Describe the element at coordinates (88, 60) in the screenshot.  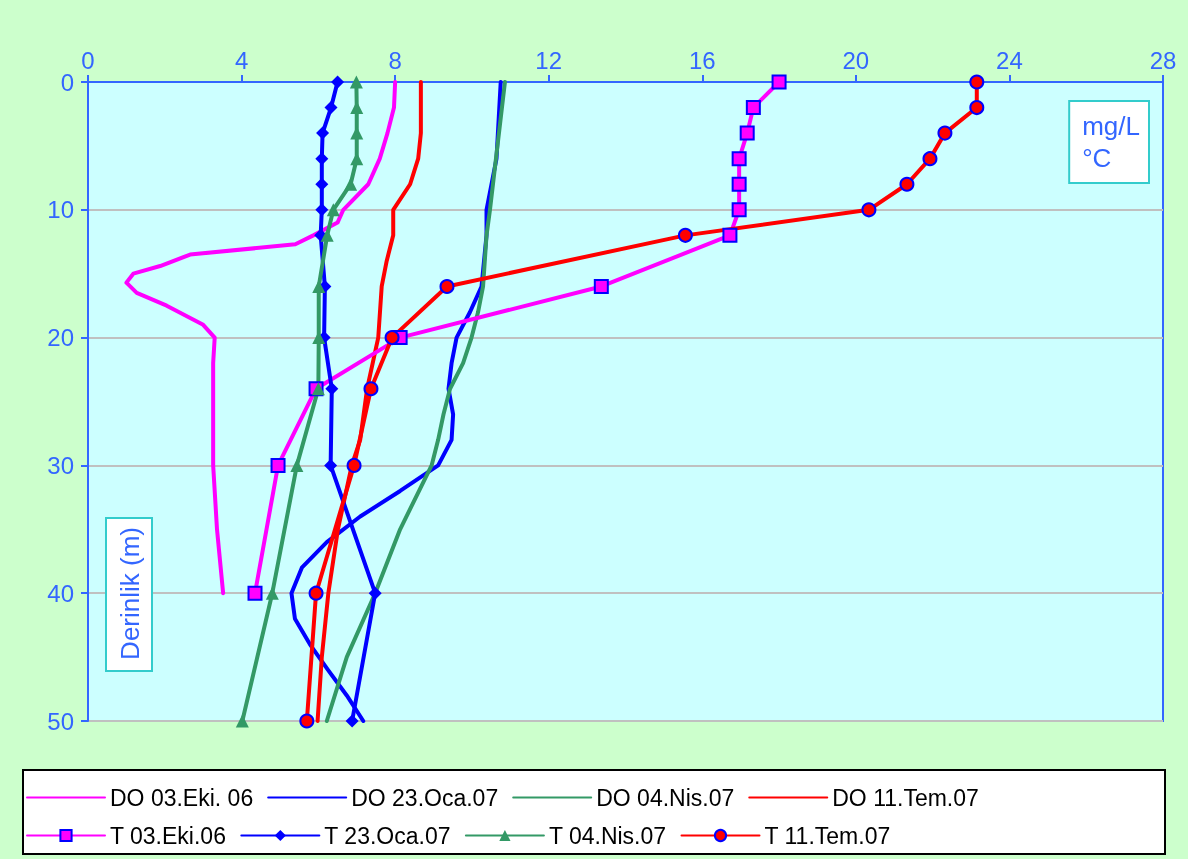
I see `x-tick-label: 0` at that location.